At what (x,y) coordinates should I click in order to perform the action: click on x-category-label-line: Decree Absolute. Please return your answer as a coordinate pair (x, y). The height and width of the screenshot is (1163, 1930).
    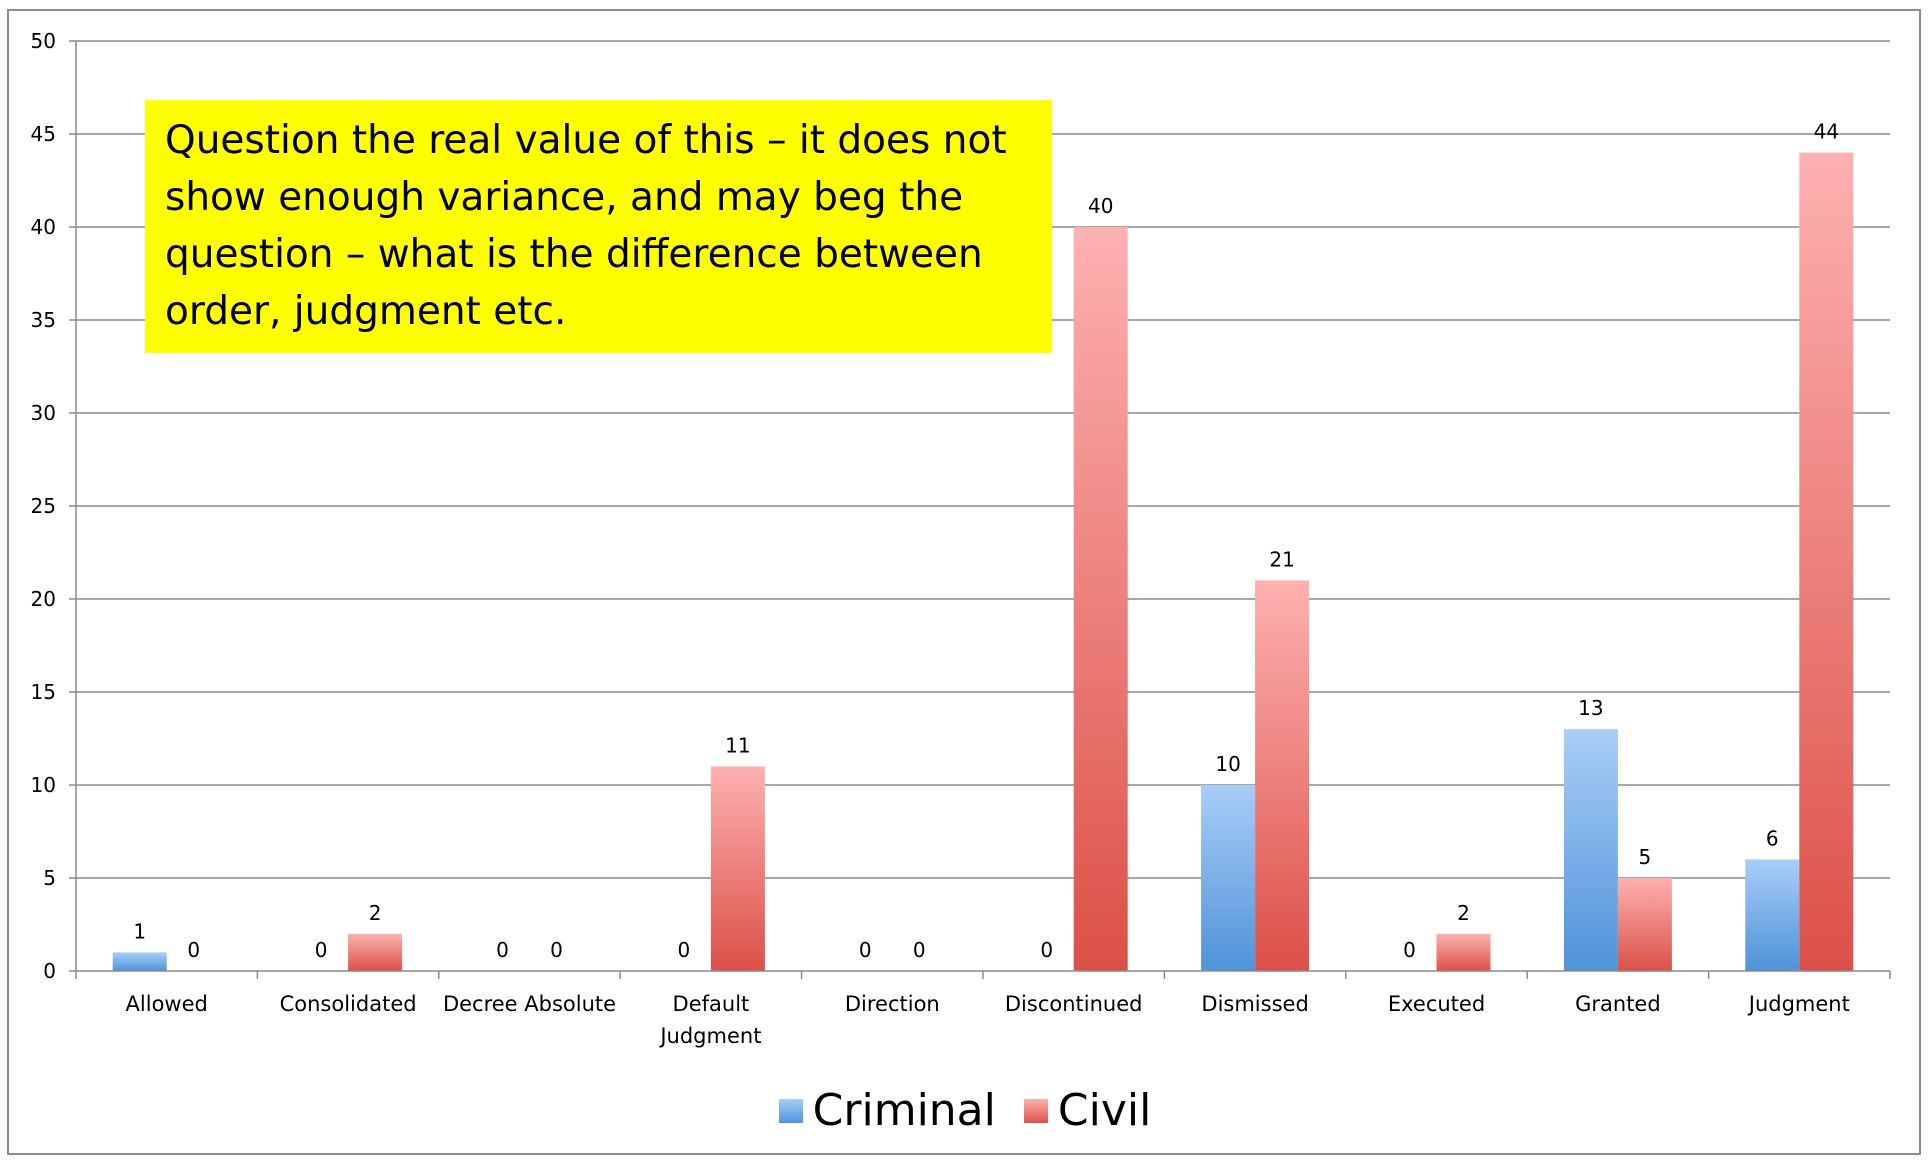
    Looking at the image, I should click on (529, 1004).